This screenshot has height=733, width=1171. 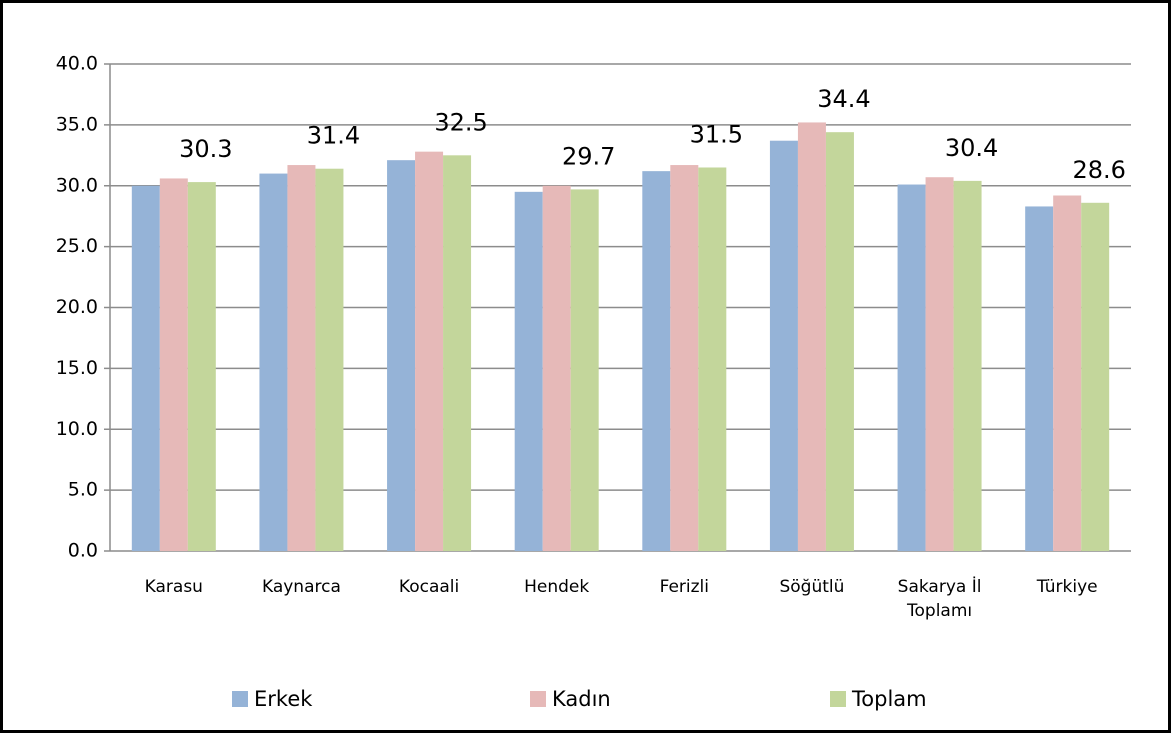 I want to click on x-tick-label: Kaynarca, so click(x=301, y=587).